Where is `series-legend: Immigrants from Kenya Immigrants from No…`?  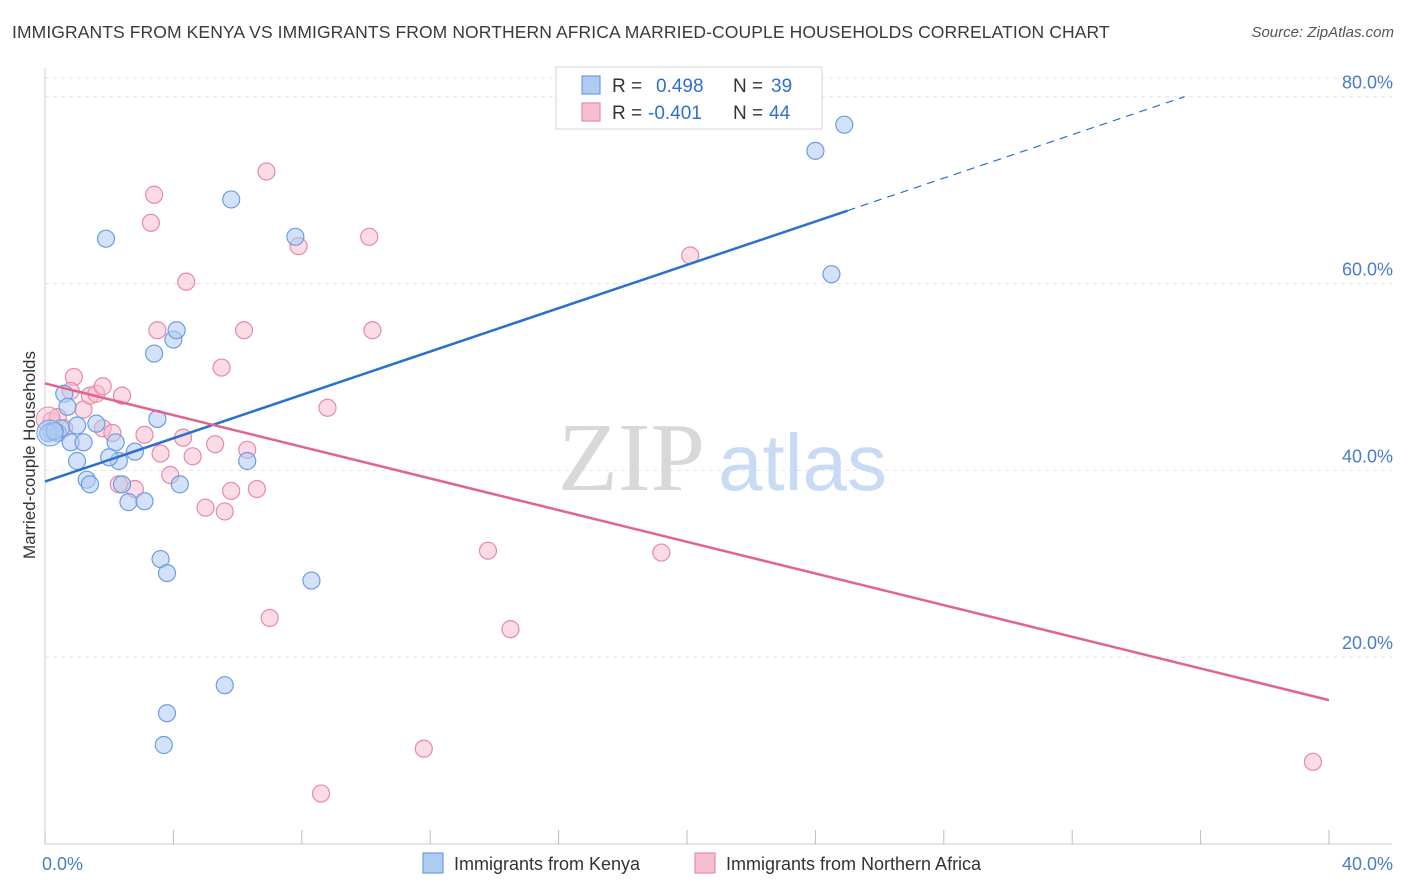
series-legend: Immigrants from Kenya Immigrants from No… is located at coordinates (702, 863).